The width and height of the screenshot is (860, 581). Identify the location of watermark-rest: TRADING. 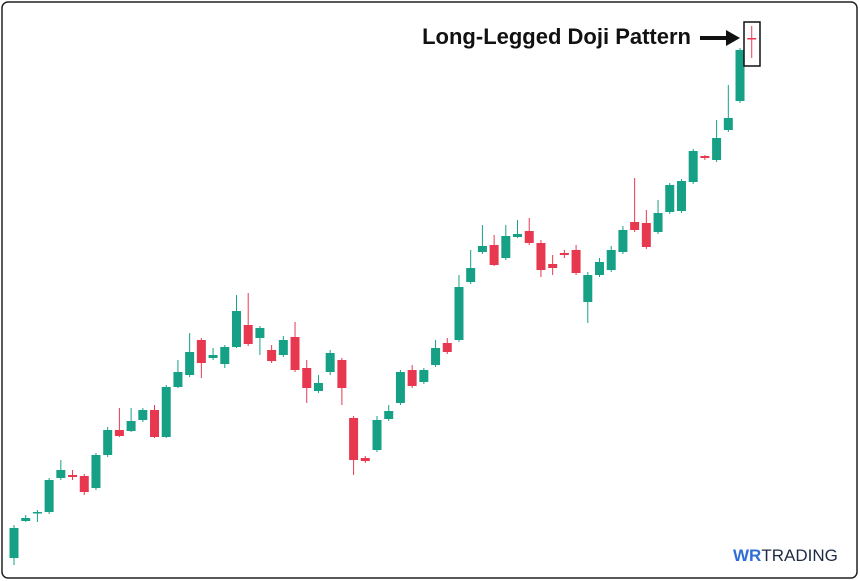
(799, 555).